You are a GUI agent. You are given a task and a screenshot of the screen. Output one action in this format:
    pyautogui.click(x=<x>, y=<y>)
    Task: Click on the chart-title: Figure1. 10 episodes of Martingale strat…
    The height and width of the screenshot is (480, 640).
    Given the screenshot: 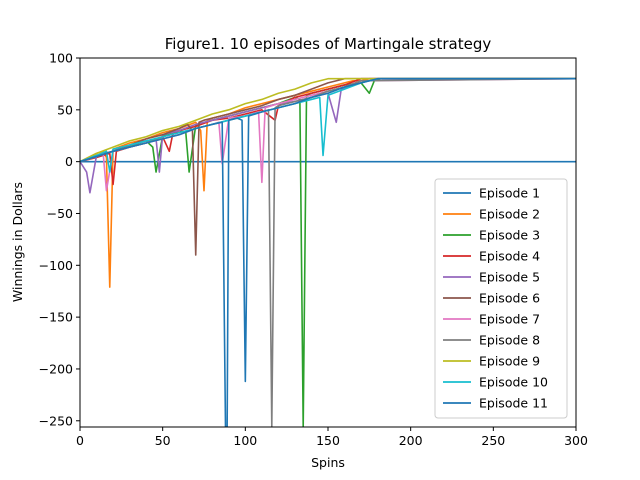 What is the action you would take?
    pyautogui.click(x=328, y=44)
    